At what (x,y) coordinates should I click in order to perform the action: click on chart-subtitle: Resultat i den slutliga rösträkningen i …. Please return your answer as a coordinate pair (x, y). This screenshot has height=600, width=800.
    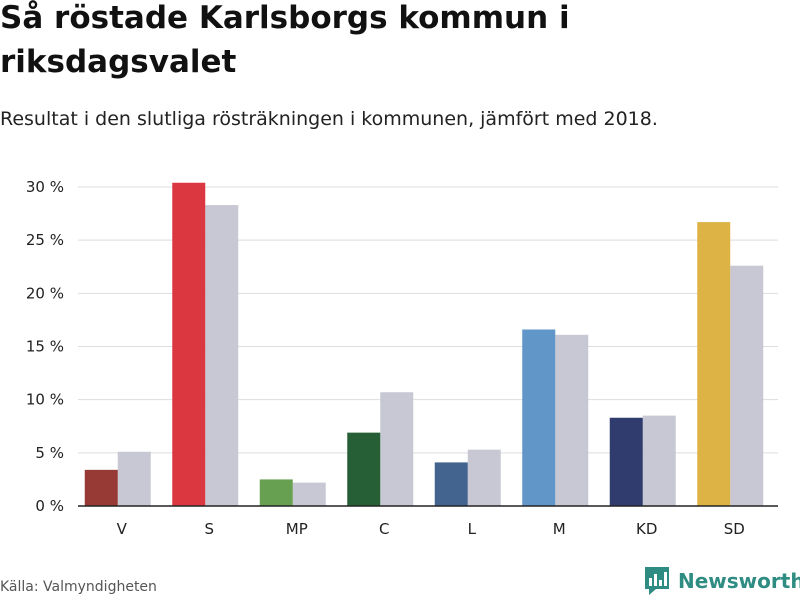
    Looking at the image, I should click on (329, 119).